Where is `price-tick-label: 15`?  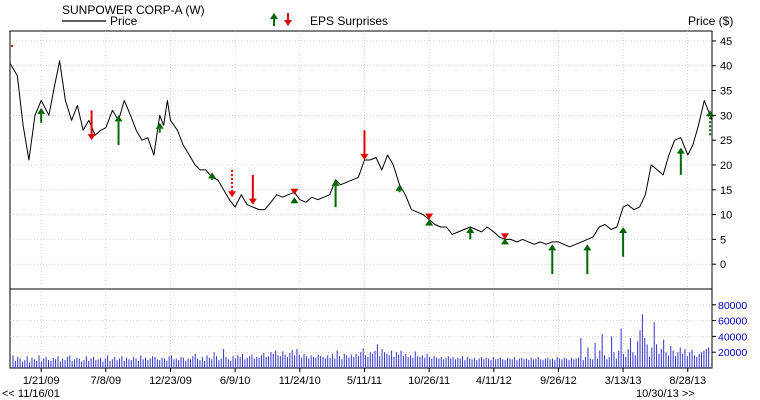
price-tick-label: 15 is located at coordinates (726, 191).